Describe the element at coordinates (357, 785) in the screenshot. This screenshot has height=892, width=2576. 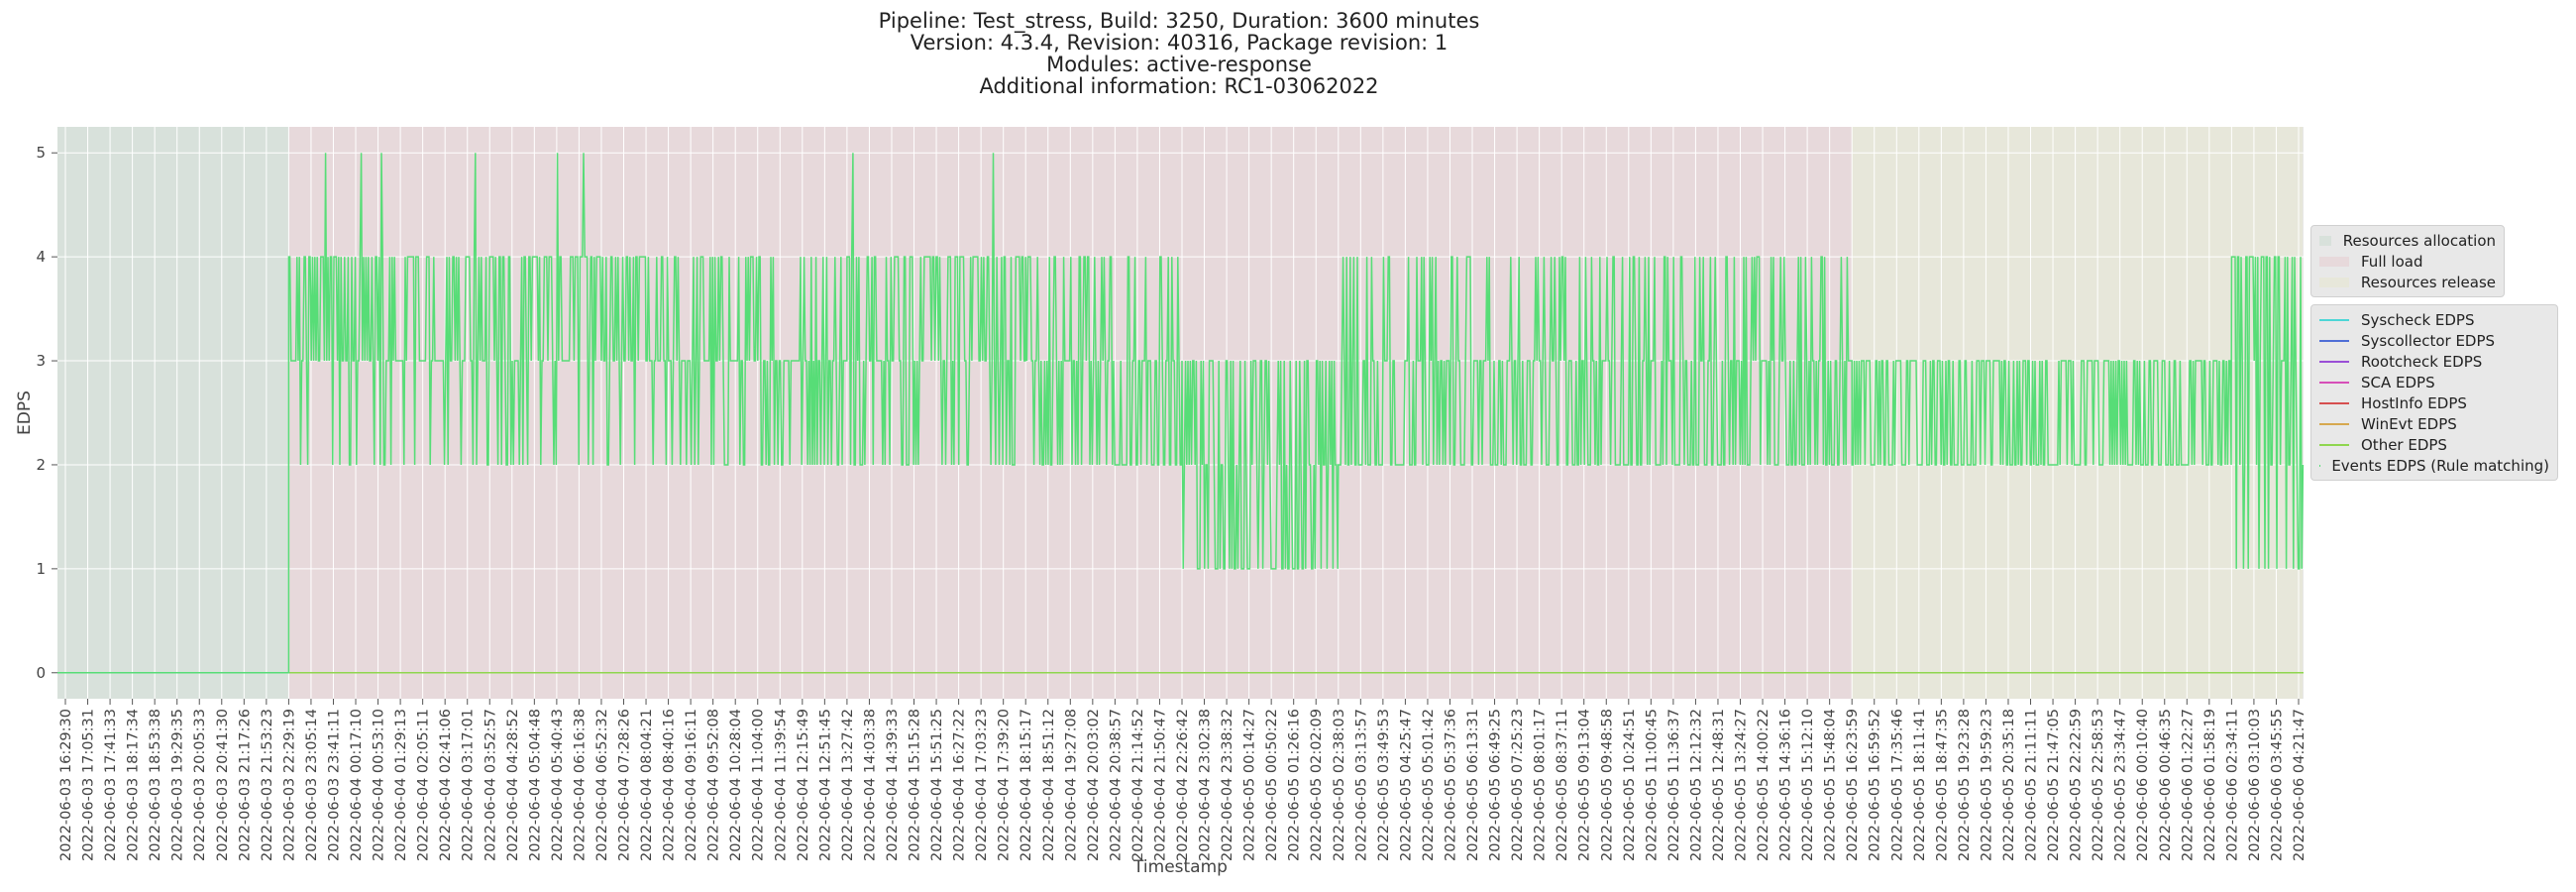
I see `x-tick-label: 2022-06-04 00:17:10` at that location.